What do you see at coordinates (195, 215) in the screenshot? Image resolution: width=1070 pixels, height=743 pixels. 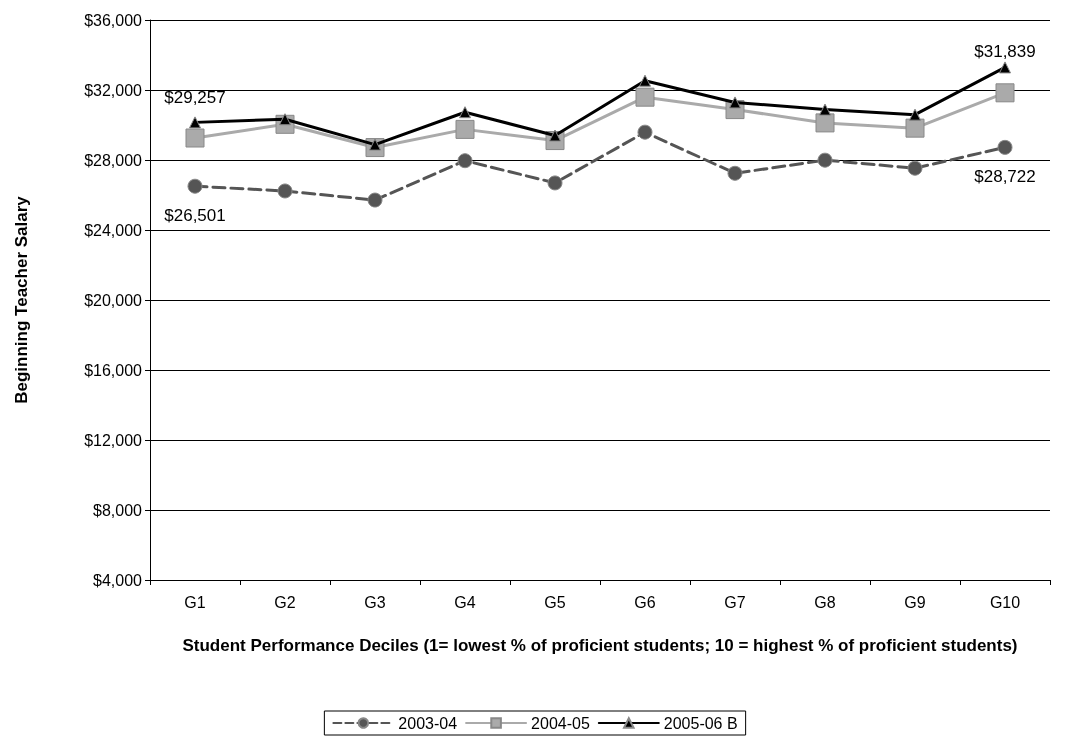 I see `data-label: $26,501` at bounding box center [195, 215].